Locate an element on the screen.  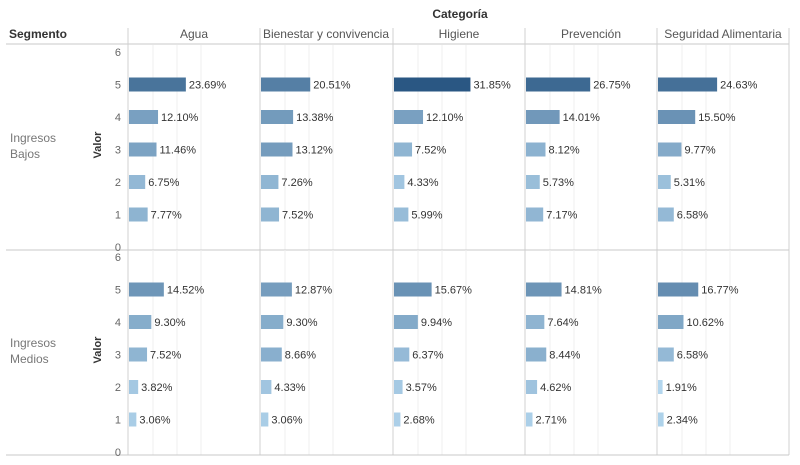
segment-label-line: Bajos is located at coordinates (25, 154).